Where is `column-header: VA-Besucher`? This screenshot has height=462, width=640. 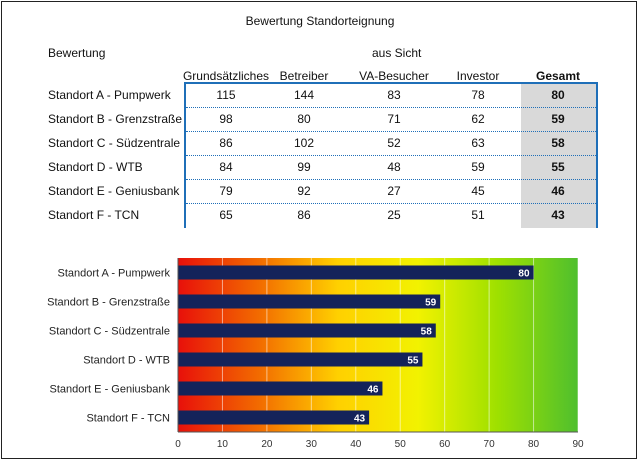
column-header: VA-Besucher is located at coordinates (394, 76).